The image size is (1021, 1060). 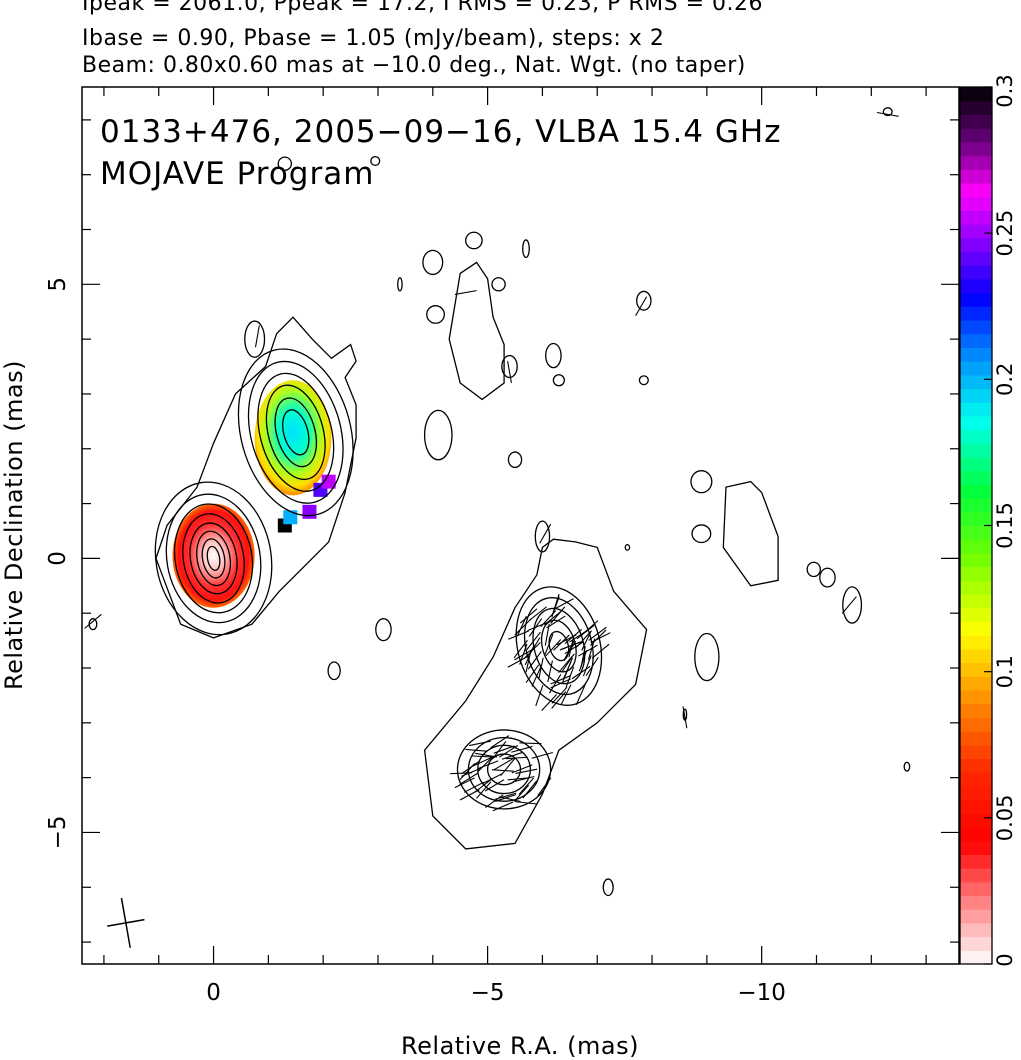 I want to click on jet-polarization, so click(x=293, y=438).